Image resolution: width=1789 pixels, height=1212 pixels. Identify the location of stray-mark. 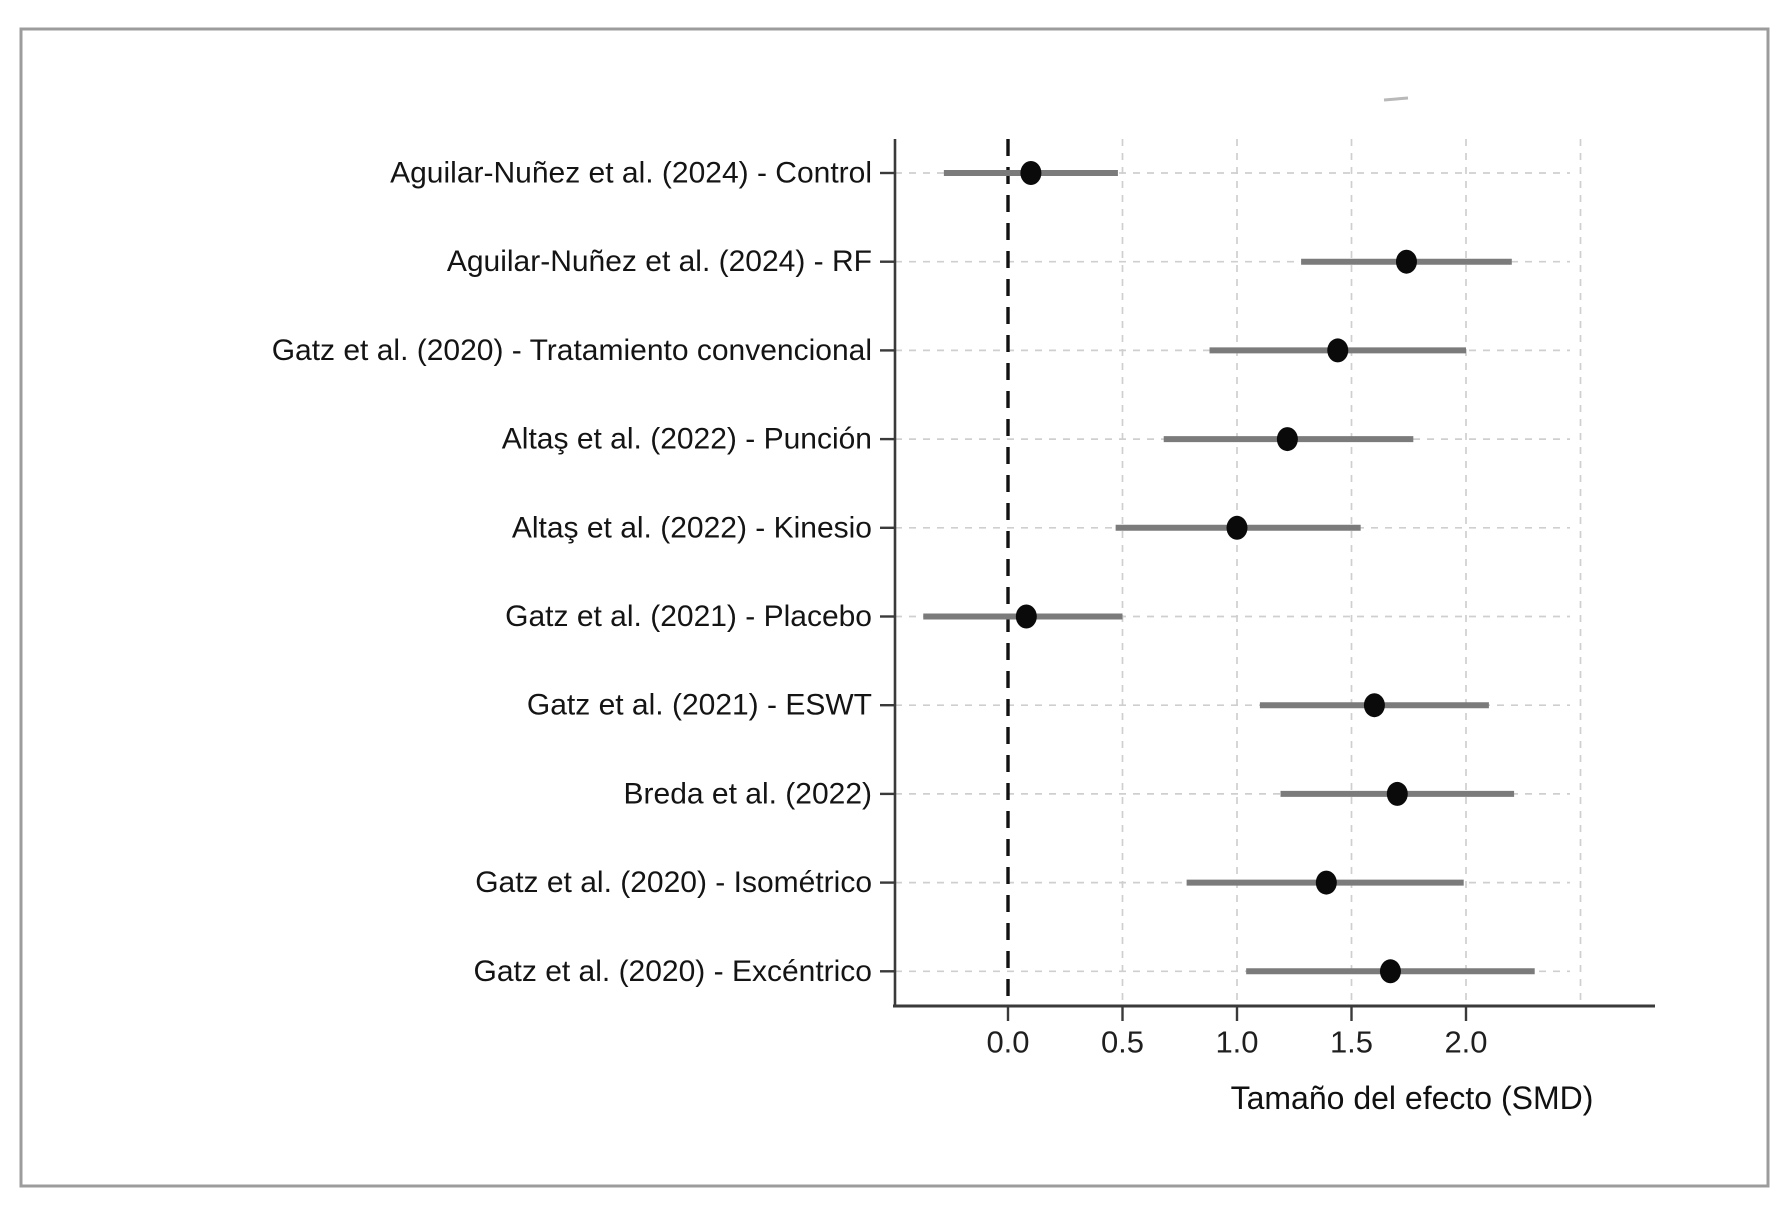
(1396, 99).